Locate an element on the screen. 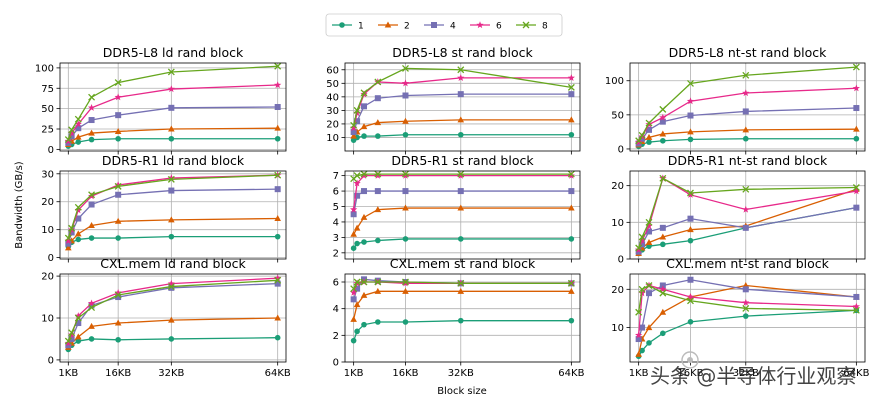  y-tick-label: 0 is located at coordinates (336, 363).